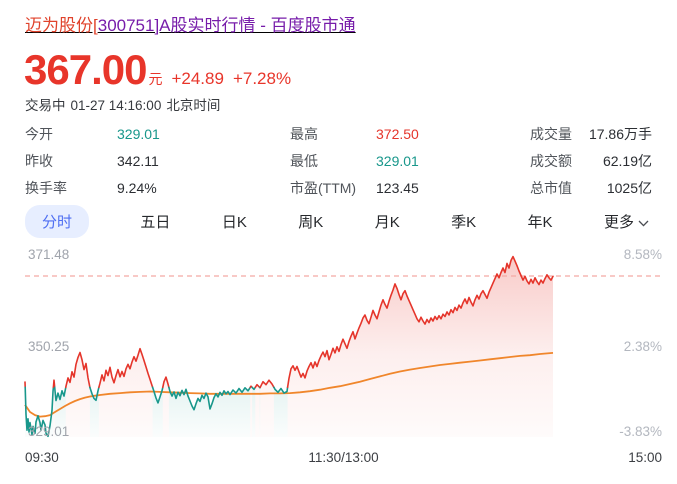  I want to click on tab-monthly-k: 月K, so click(387, 222).